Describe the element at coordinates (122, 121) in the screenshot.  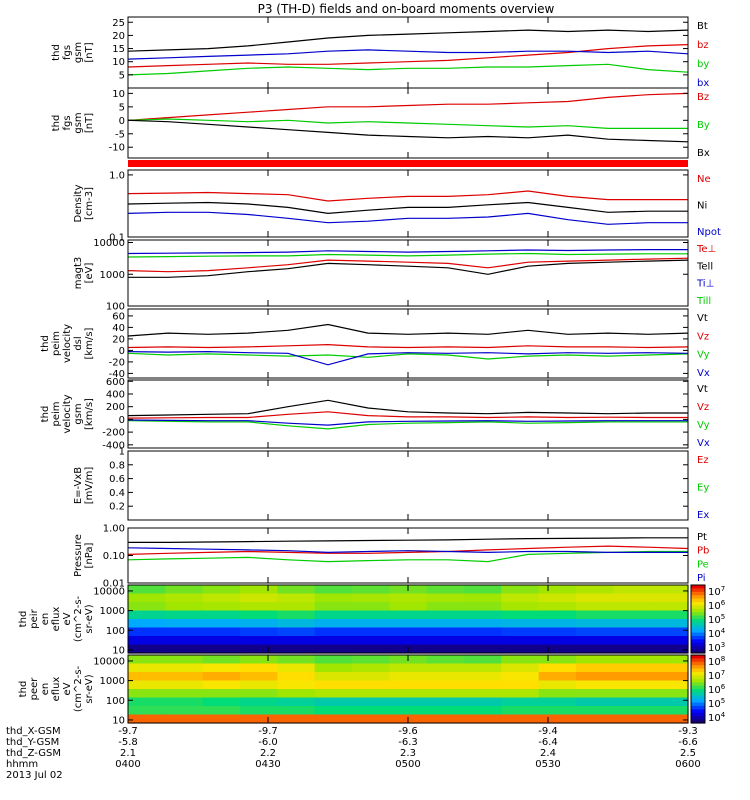
I see `y-tick-label: 0` at that location.